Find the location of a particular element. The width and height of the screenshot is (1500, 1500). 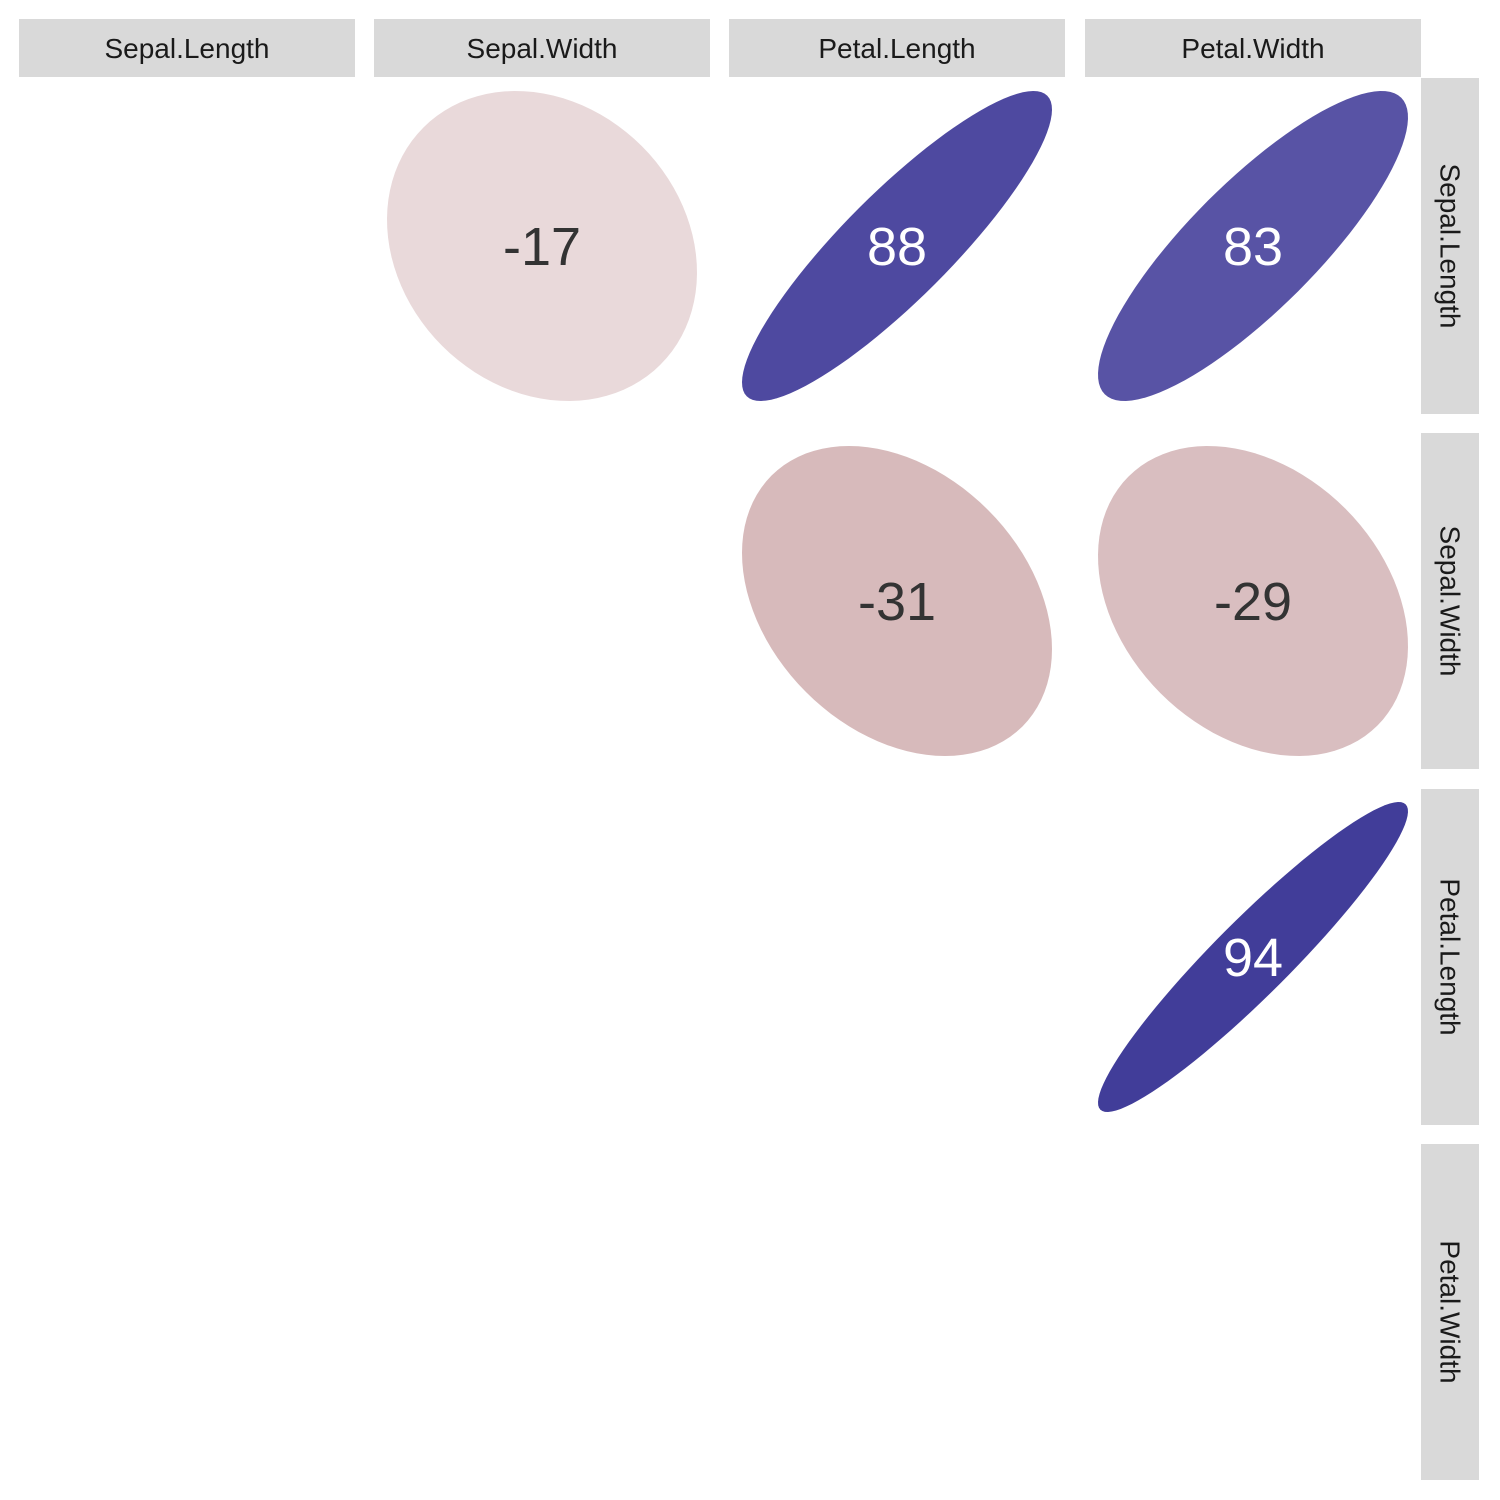

row-strip-petal-width is located at coordinates (1450, 1312).